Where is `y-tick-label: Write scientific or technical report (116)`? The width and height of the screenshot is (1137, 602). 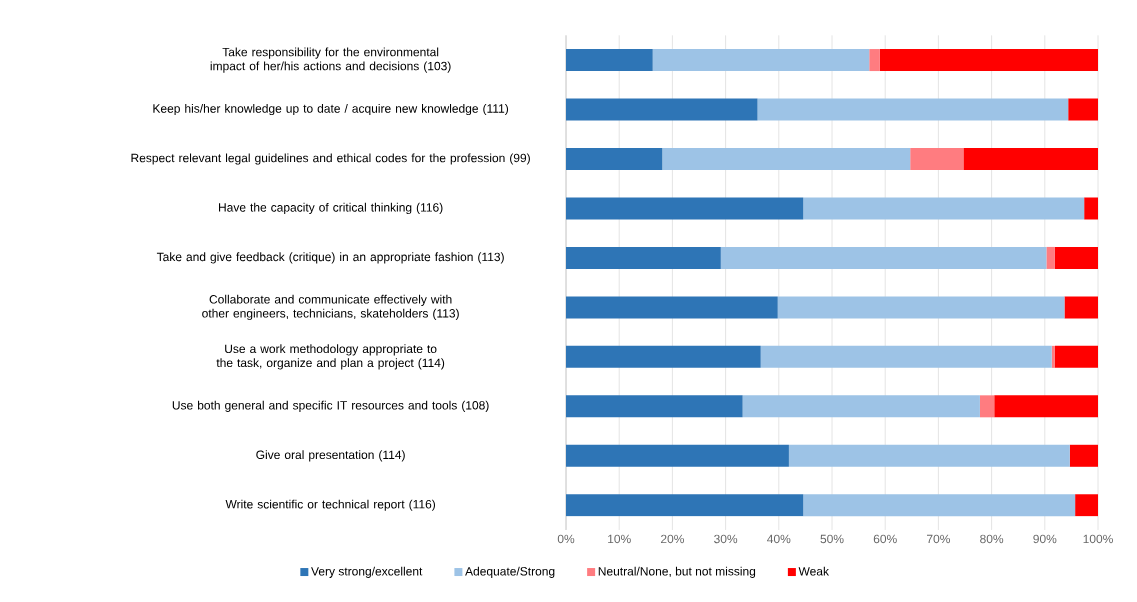 y-tick-label: Write scientific or technical report (116) is located at coordinates (330, 505).